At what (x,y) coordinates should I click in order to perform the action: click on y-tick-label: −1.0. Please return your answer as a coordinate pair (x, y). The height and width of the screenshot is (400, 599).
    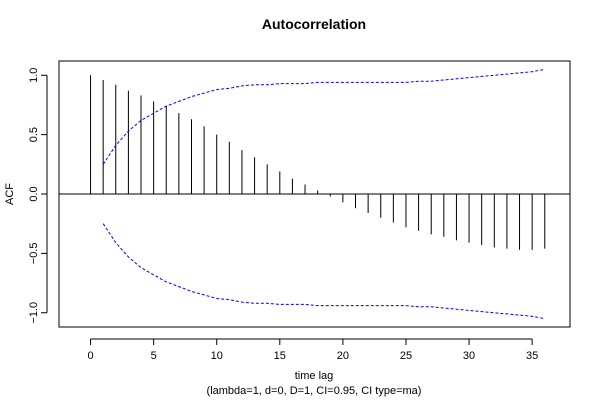
    Looking at the image, I should click on (34, 313).